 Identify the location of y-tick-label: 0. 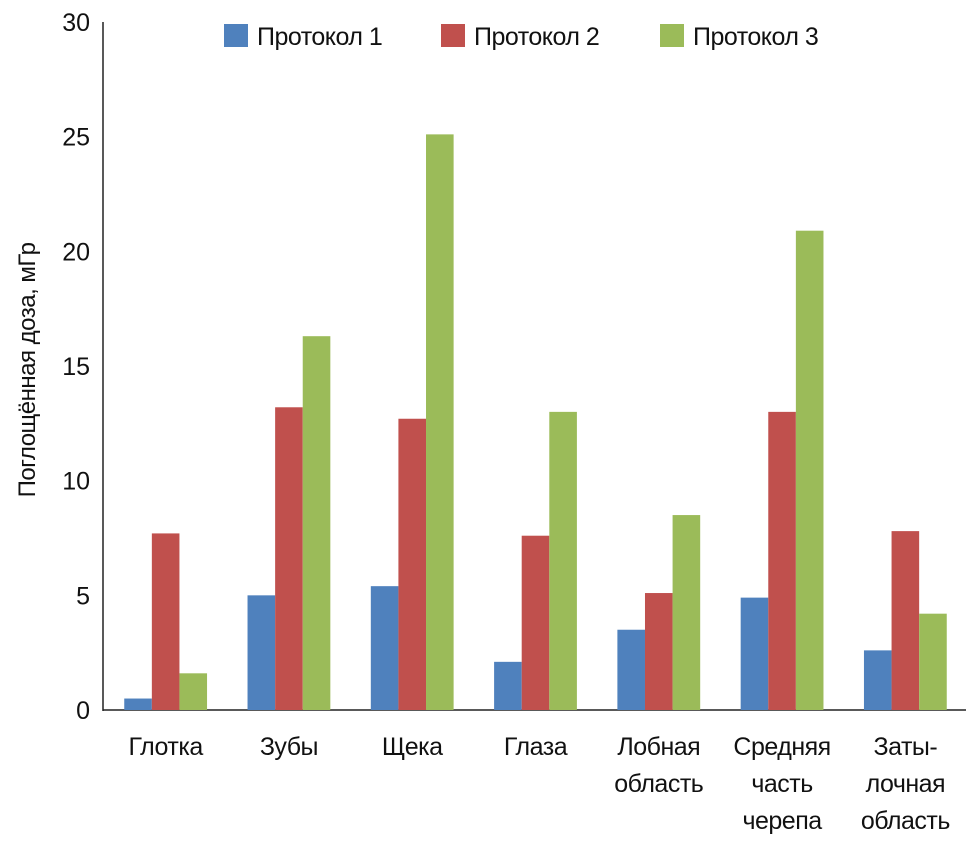
(83, 711).